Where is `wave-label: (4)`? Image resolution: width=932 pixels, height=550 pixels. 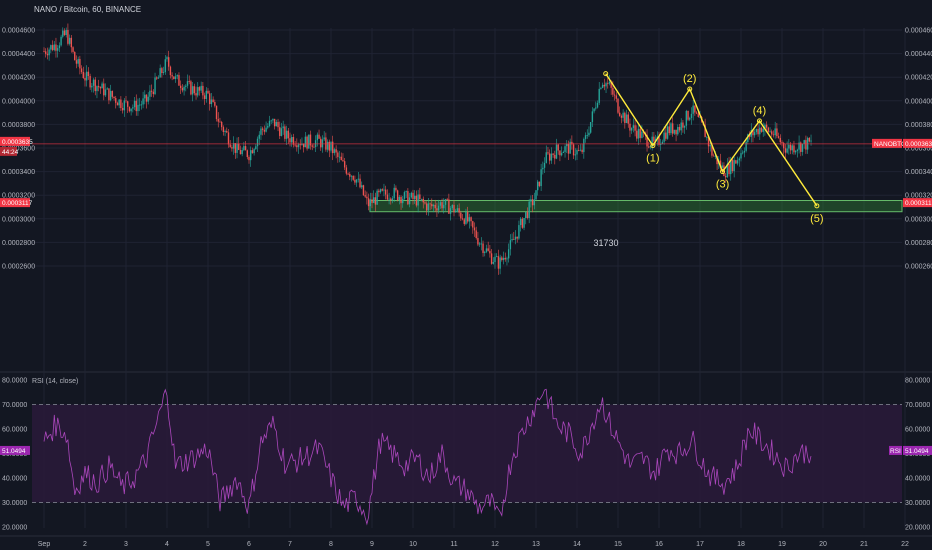 wave-label: (4) is located at coordinates (759, 111).